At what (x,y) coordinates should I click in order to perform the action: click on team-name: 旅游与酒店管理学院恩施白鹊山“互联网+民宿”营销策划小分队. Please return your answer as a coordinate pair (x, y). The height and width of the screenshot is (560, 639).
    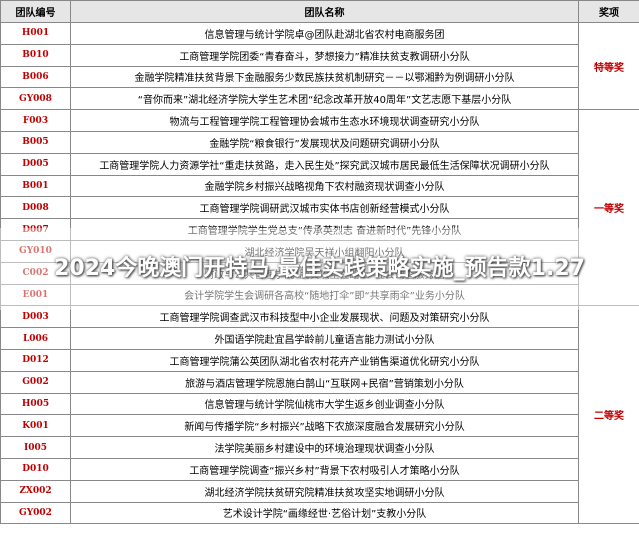
    Looking at the image, I should click on (324, 382).